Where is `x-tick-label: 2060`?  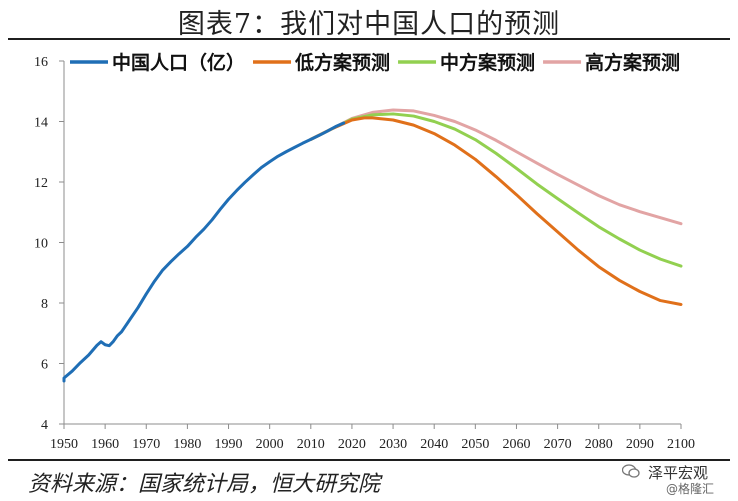 x-tick-label: 2060 is located at coordinates (516, 444).